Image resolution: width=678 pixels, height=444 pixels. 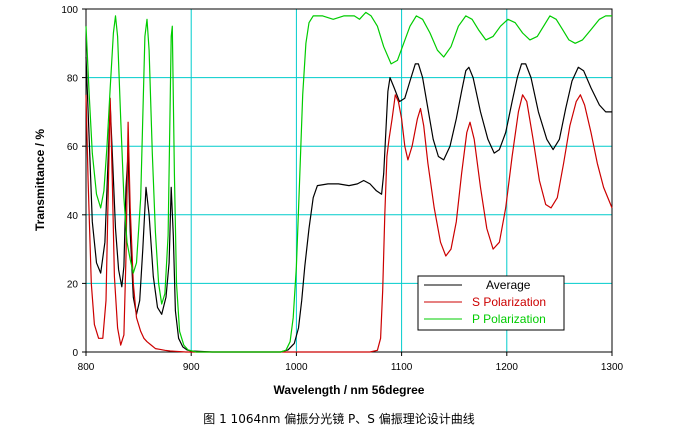 What do you see at coordinates (349, 390) in the screenshot?
I see `x-axis-title: Wavelength / nm 56degree` at bounding box center [349, 390].